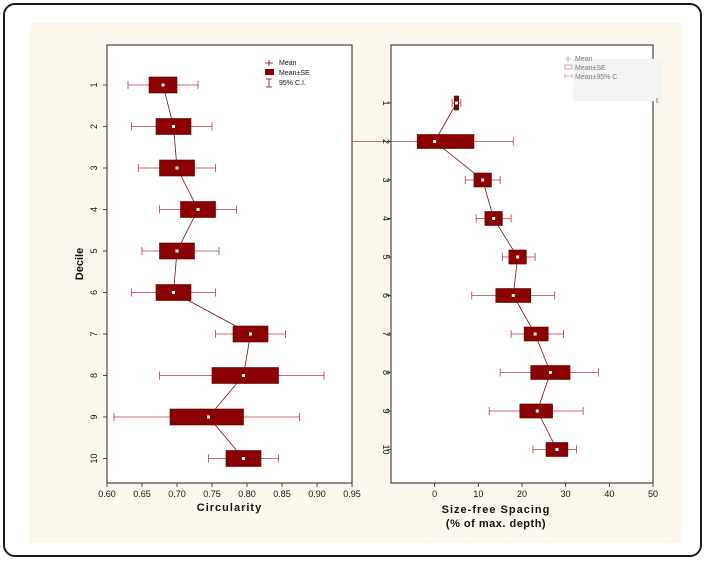 Image resolution: width=709 pixels, height=563 pixels. Describe the element at coordinates (618, 80) in the screenshot. I see `legend-box` at that location.